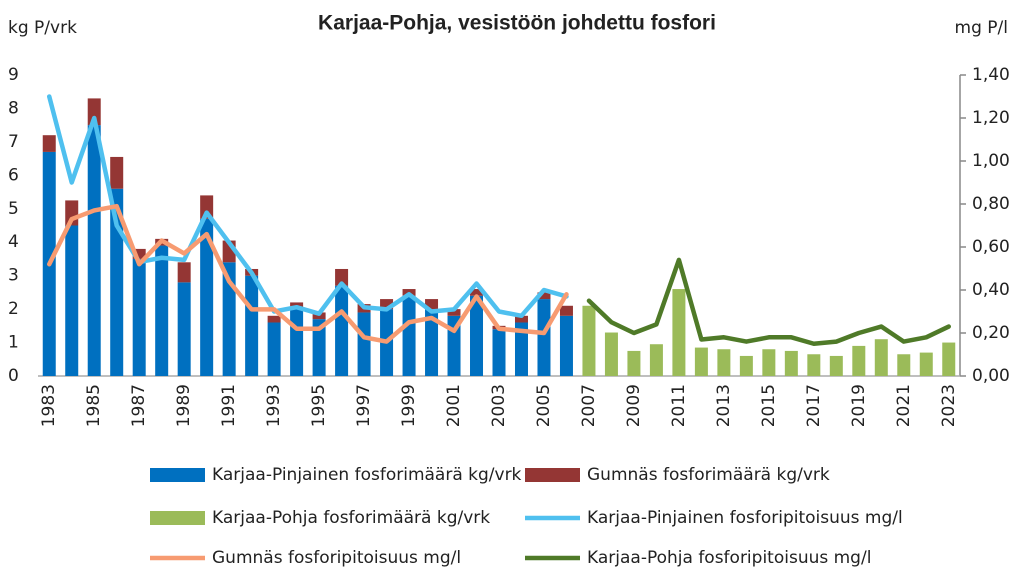  Describe the element at coordinates (13, 175) in the screenshot. I see `y-tick-label: 6` at that location.